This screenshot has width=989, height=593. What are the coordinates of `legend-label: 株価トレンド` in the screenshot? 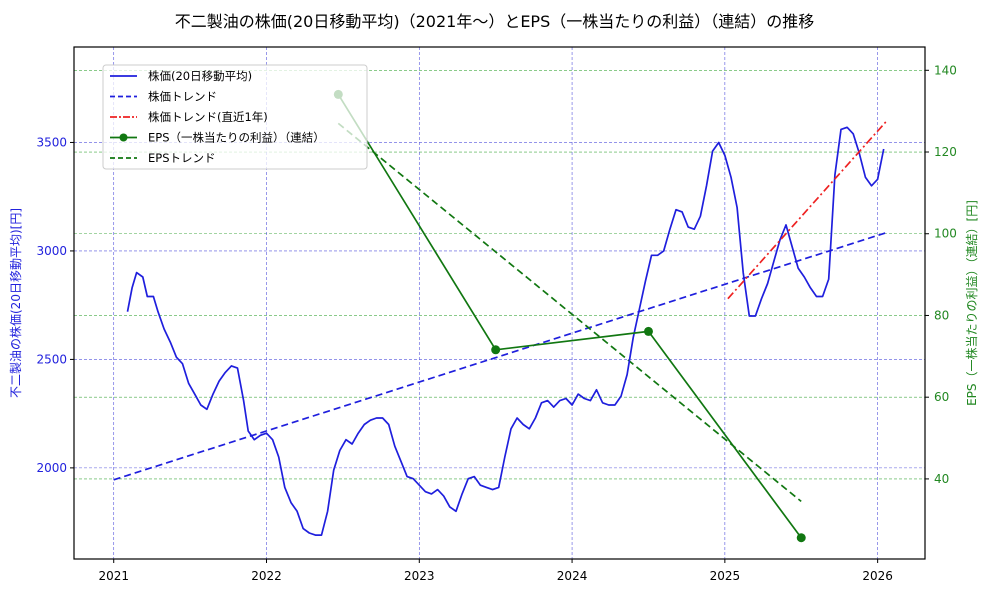 It's located at (182, 97).